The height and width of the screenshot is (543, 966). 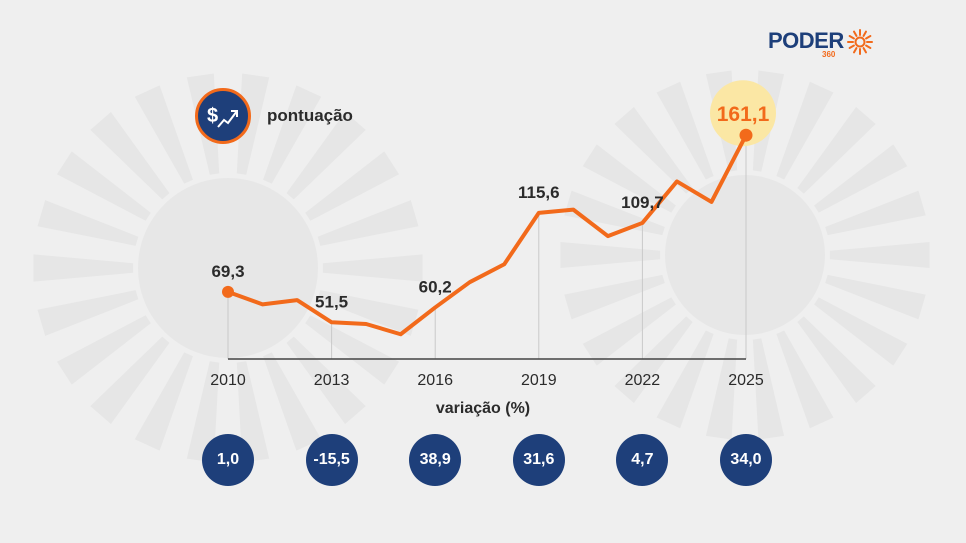 What do you see at coordinates (539, 380) in the screenshot?
I see `x-tick-label-2019: 2019` at bounding box center [539, 380].